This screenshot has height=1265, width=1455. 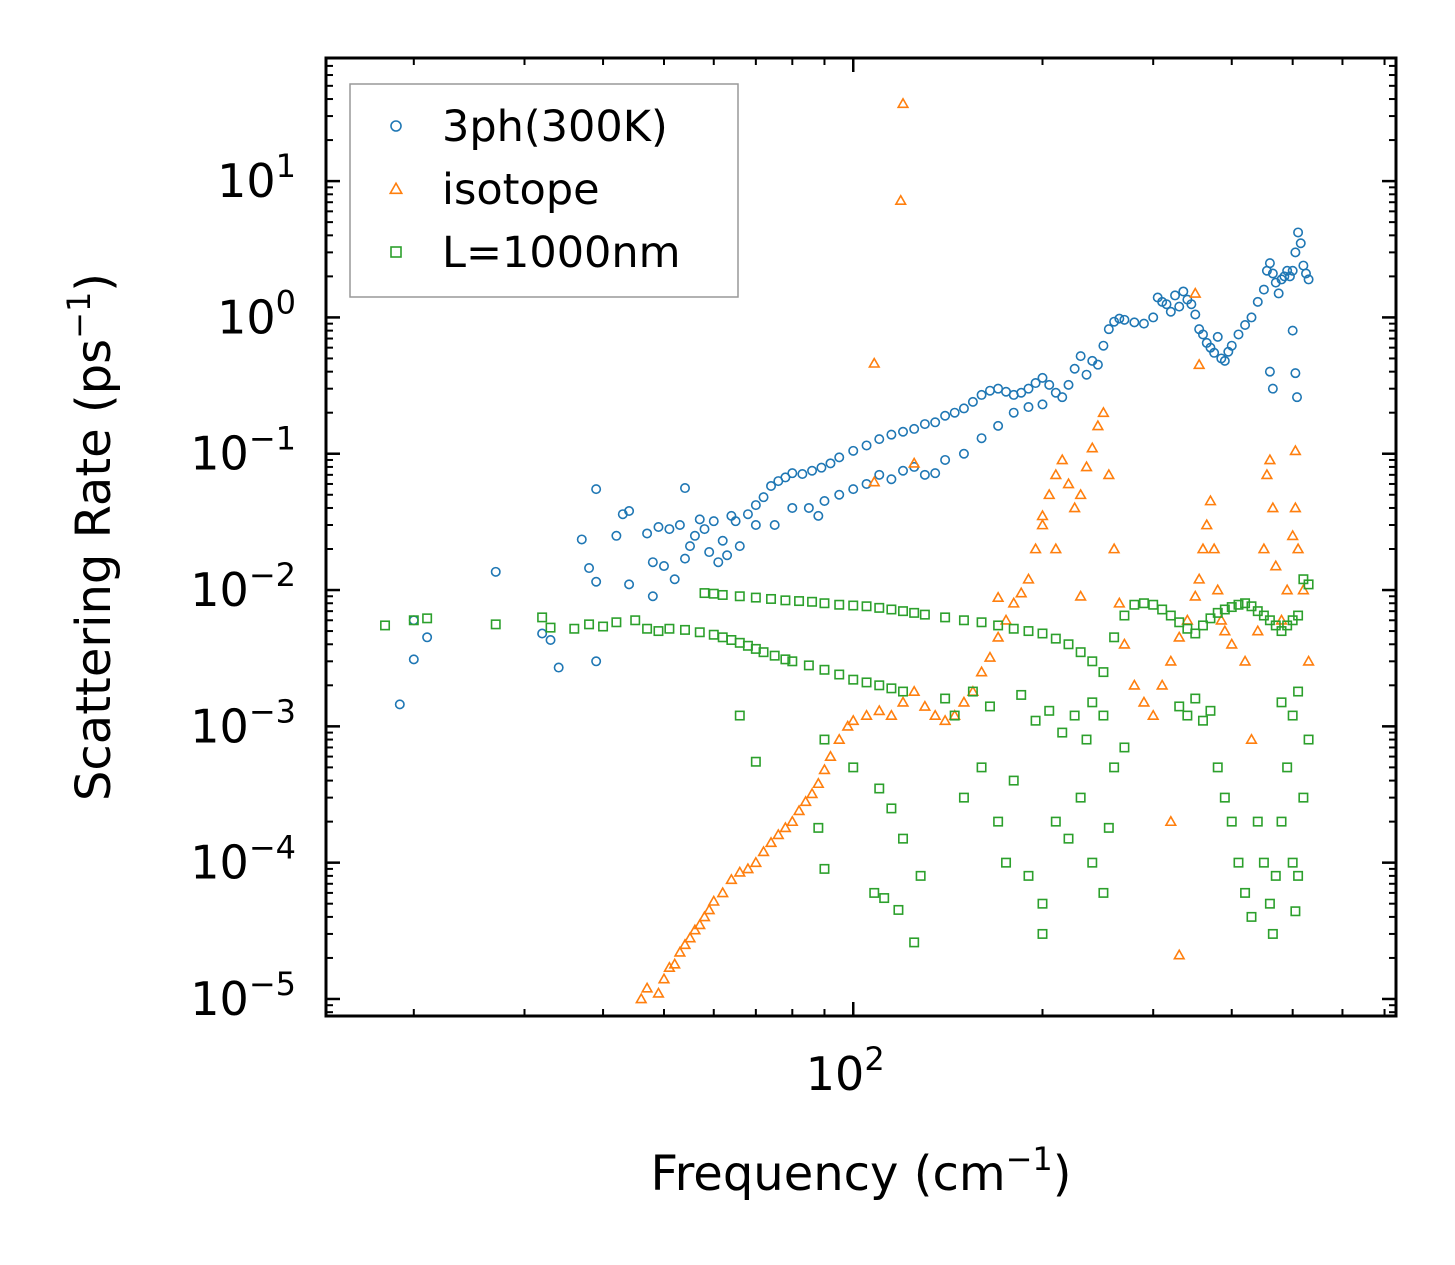 What do you see at coordinates (521, 190) in the screenshot?
I see `legend-label: isotope` at bounding box center [521, 190].